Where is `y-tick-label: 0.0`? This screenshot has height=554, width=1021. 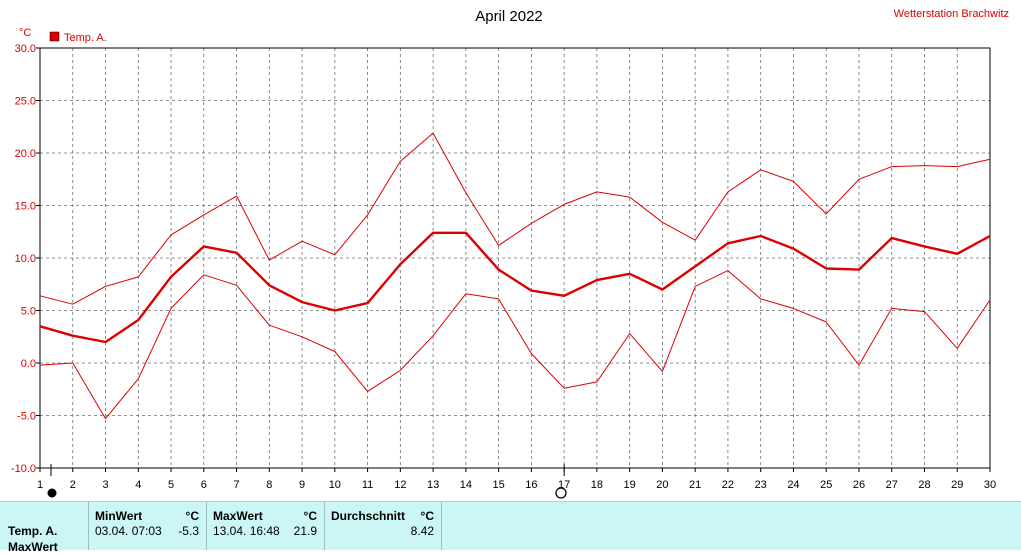
y-tick-label: 0.0 is located at coordinates (28, 364).